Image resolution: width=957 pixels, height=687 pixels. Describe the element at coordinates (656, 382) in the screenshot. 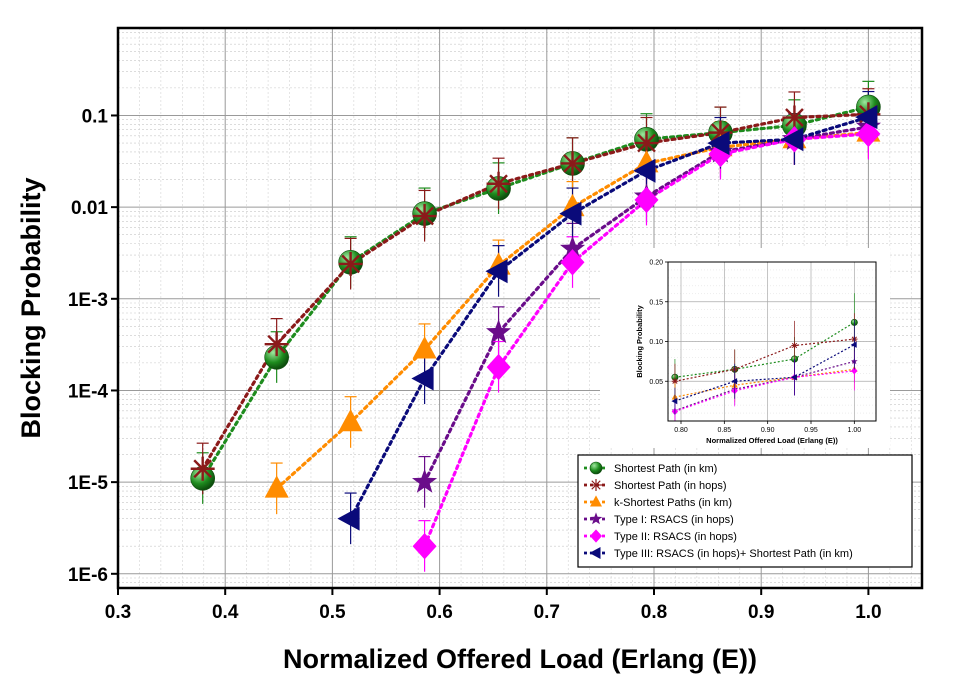

I see `inset-y-tick-label: 0.05` at that location.